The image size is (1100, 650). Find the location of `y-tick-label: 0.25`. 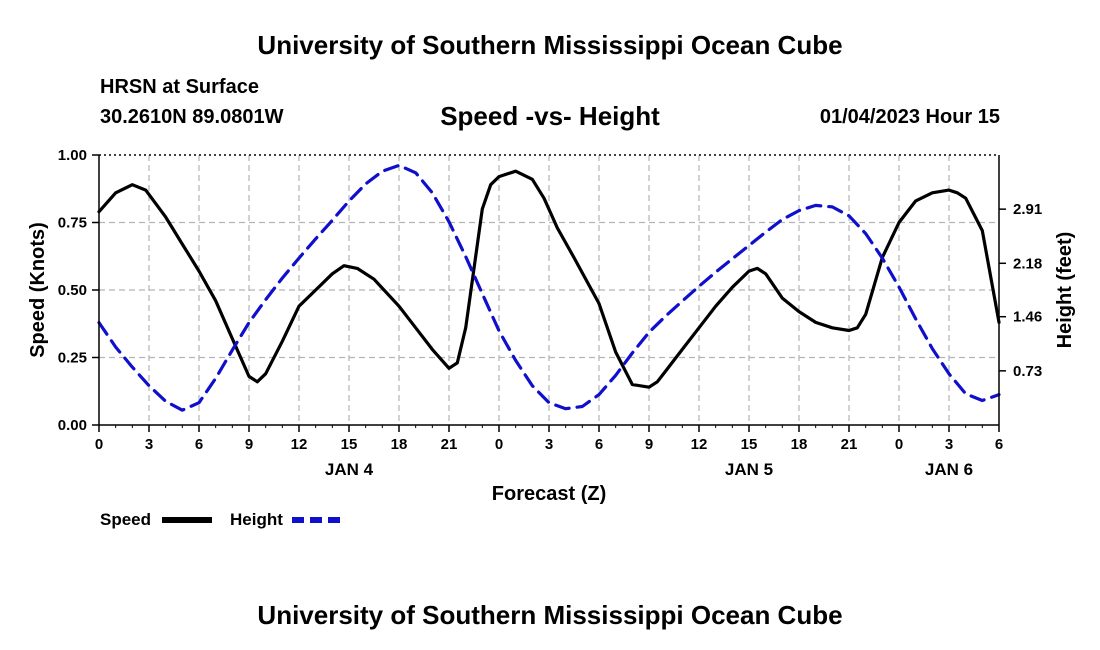

y-tick-label: 0.25 is located at coordinates (72, 358).